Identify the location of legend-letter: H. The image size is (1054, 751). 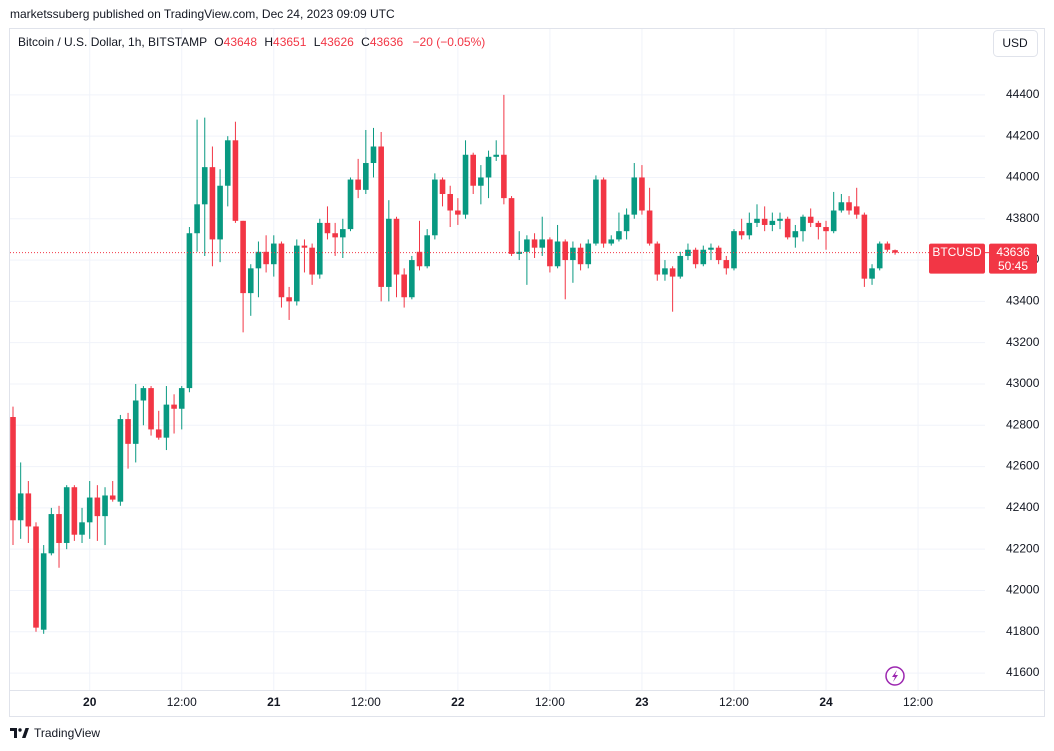
(268, 42).